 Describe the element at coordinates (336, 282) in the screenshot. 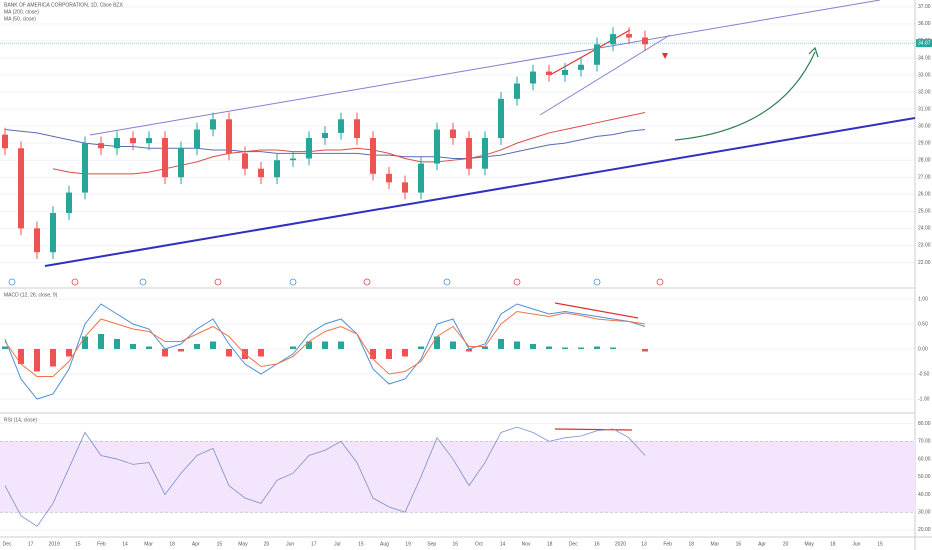

I see `event-markers` at that location.